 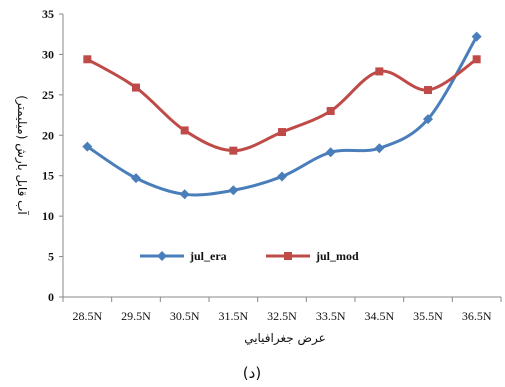 I want to click on x-tick-label: 28.5N, so click(x=87, y=316).